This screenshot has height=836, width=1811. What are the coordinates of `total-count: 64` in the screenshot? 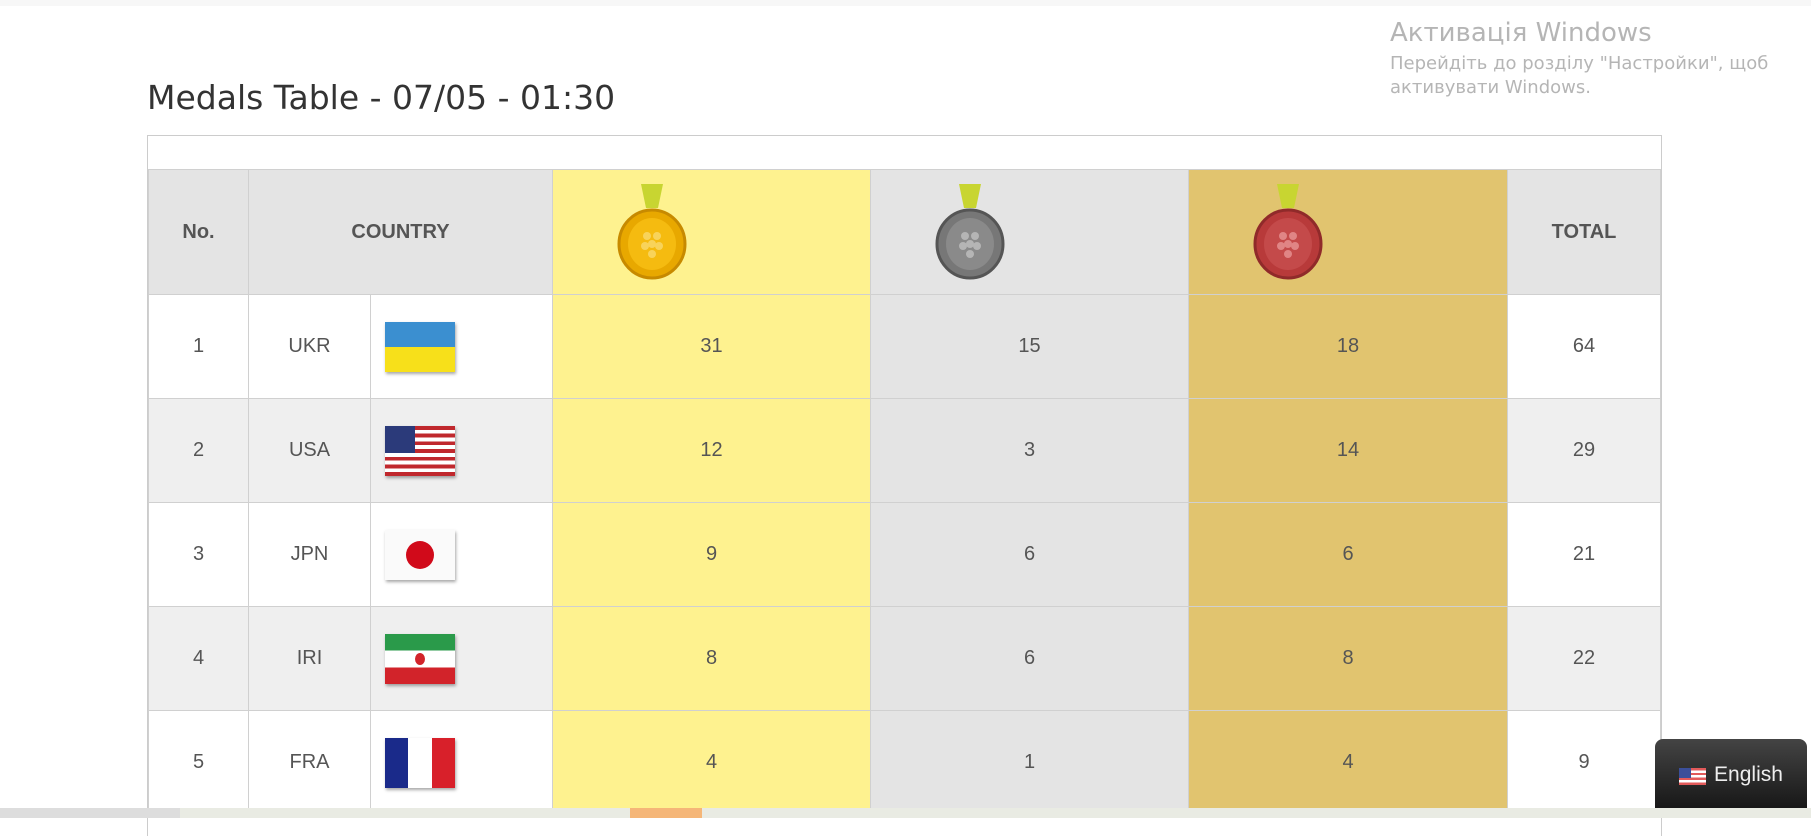 It's located at (1584, 346).